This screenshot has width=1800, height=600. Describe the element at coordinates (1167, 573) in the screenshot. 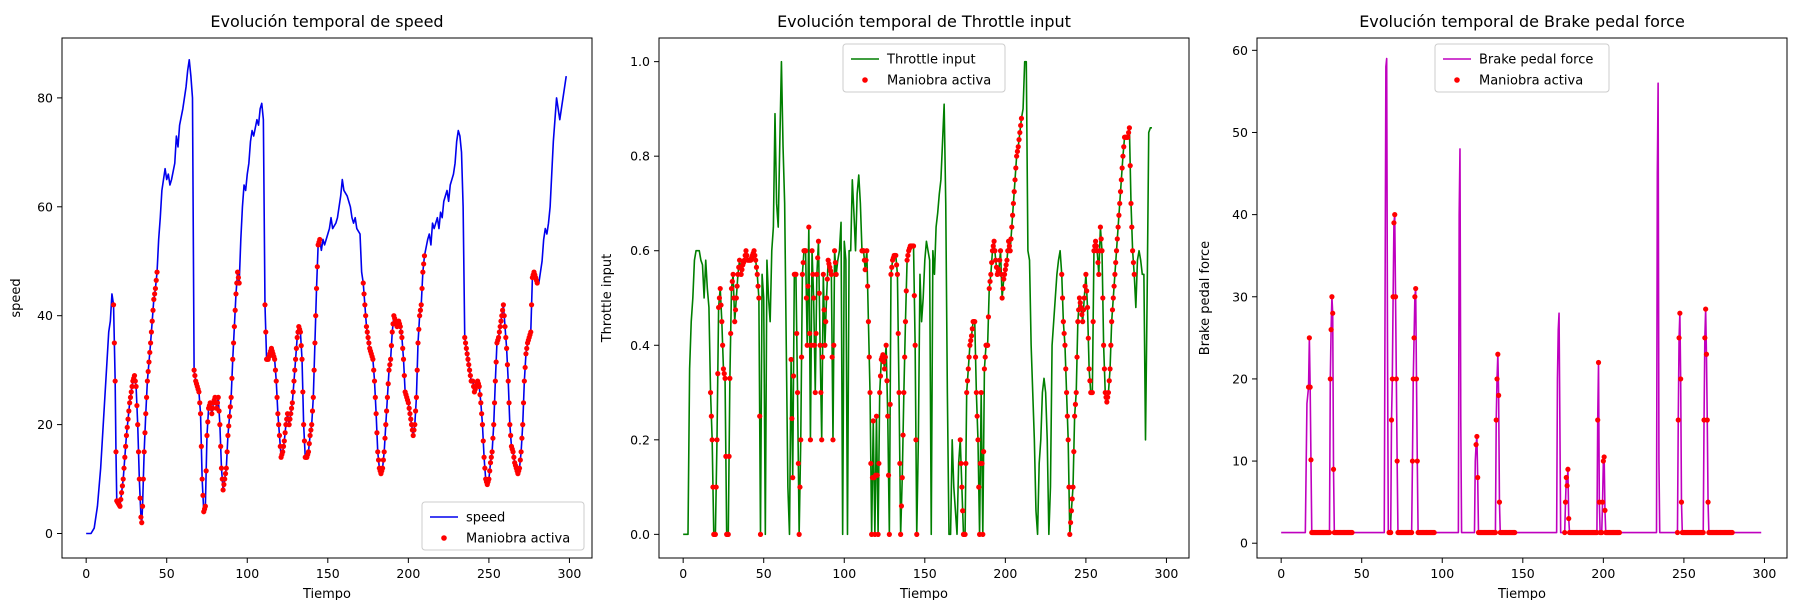

I see `x-tick-label: 300` at that location.